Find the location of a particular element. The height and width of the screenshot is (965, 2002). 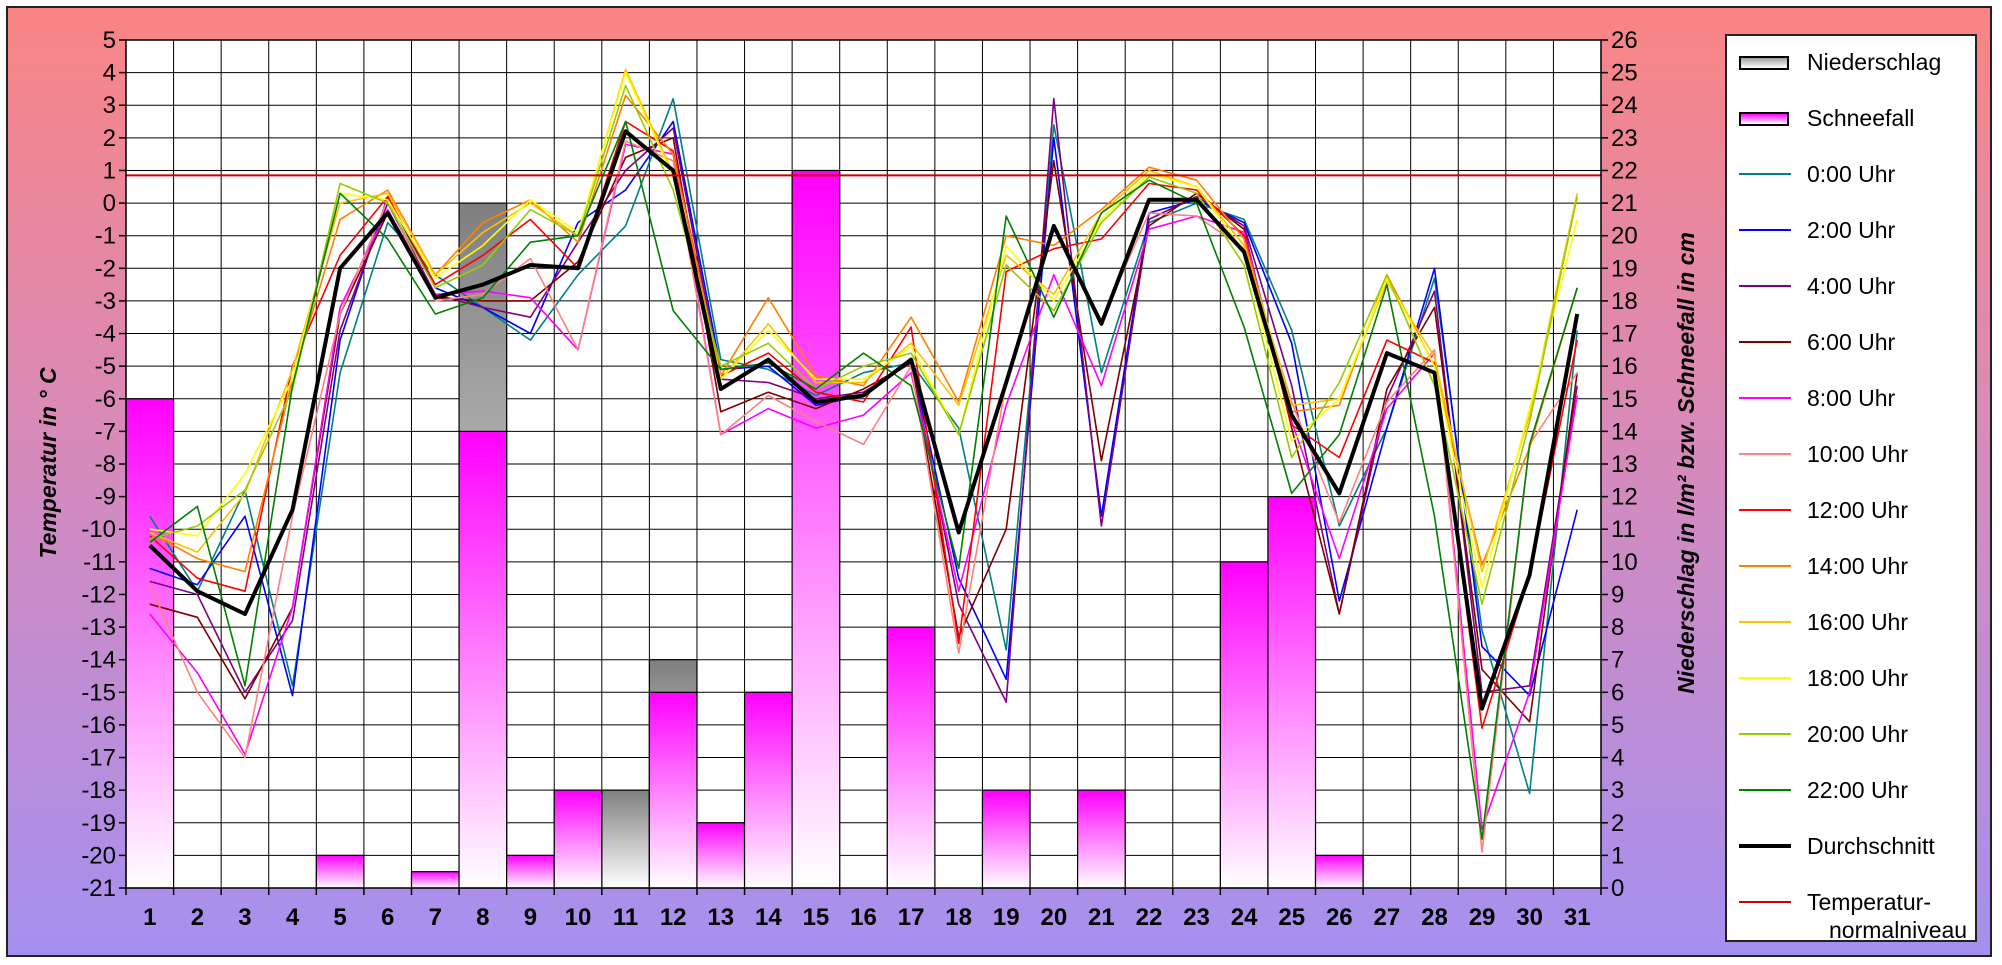

y-right-tick-label: 11 is located at coordinates (1623, 529).